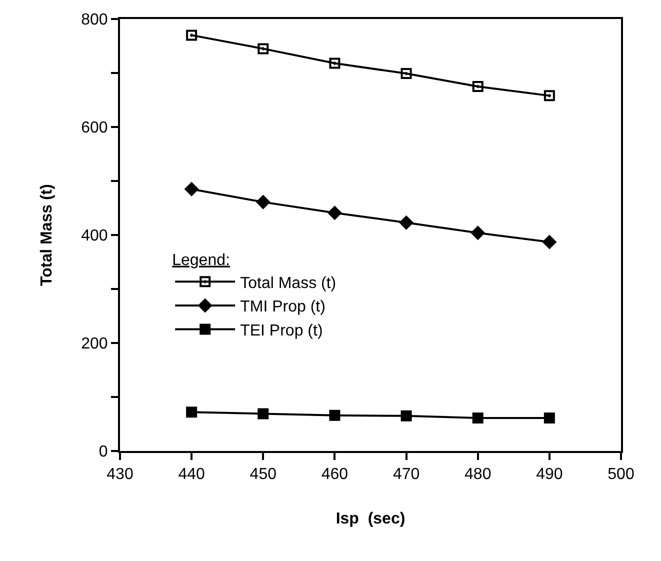  What do you see at coordinates (334, 475) in the screenshot?
I see `x-tick-label: 460` at bounding box center [334, 475].